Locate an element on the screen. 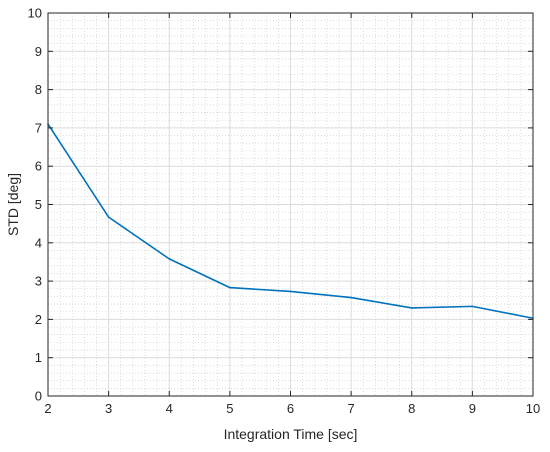 This screenshot has width=550, height=452. y-tick-label: 0 is located at coordinates (38, 396).